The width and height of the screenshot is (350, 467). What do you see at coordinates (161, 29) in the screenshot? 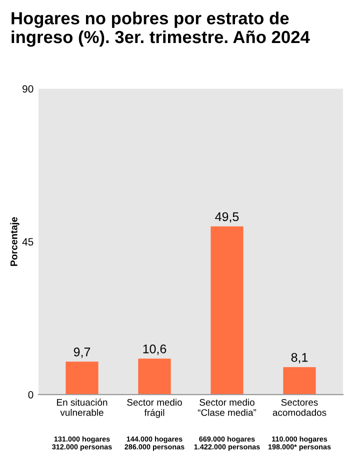
I see `chart-title: Hogares no pobres por estrato de ingreso (%). 3er. trimestre. Año 2024` at bounding box center [161, 29].